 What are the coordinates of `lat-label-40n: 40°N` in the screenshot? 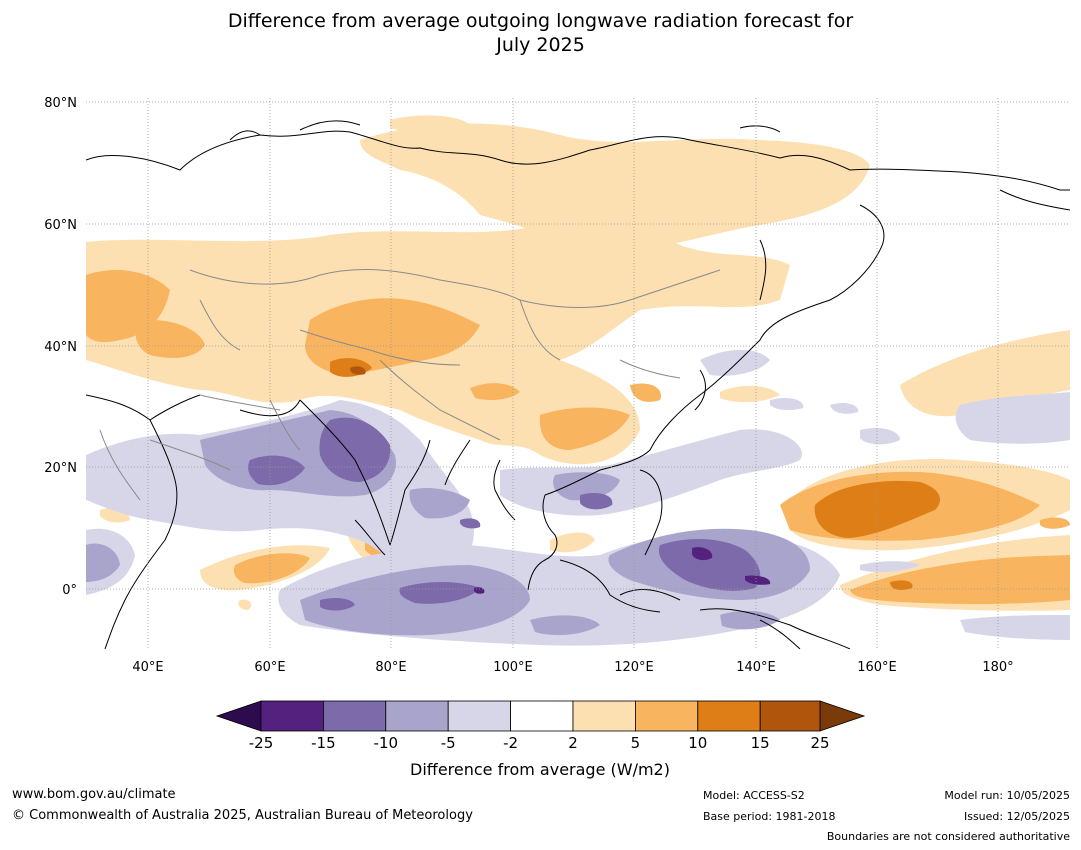 It's located at (60, 347).